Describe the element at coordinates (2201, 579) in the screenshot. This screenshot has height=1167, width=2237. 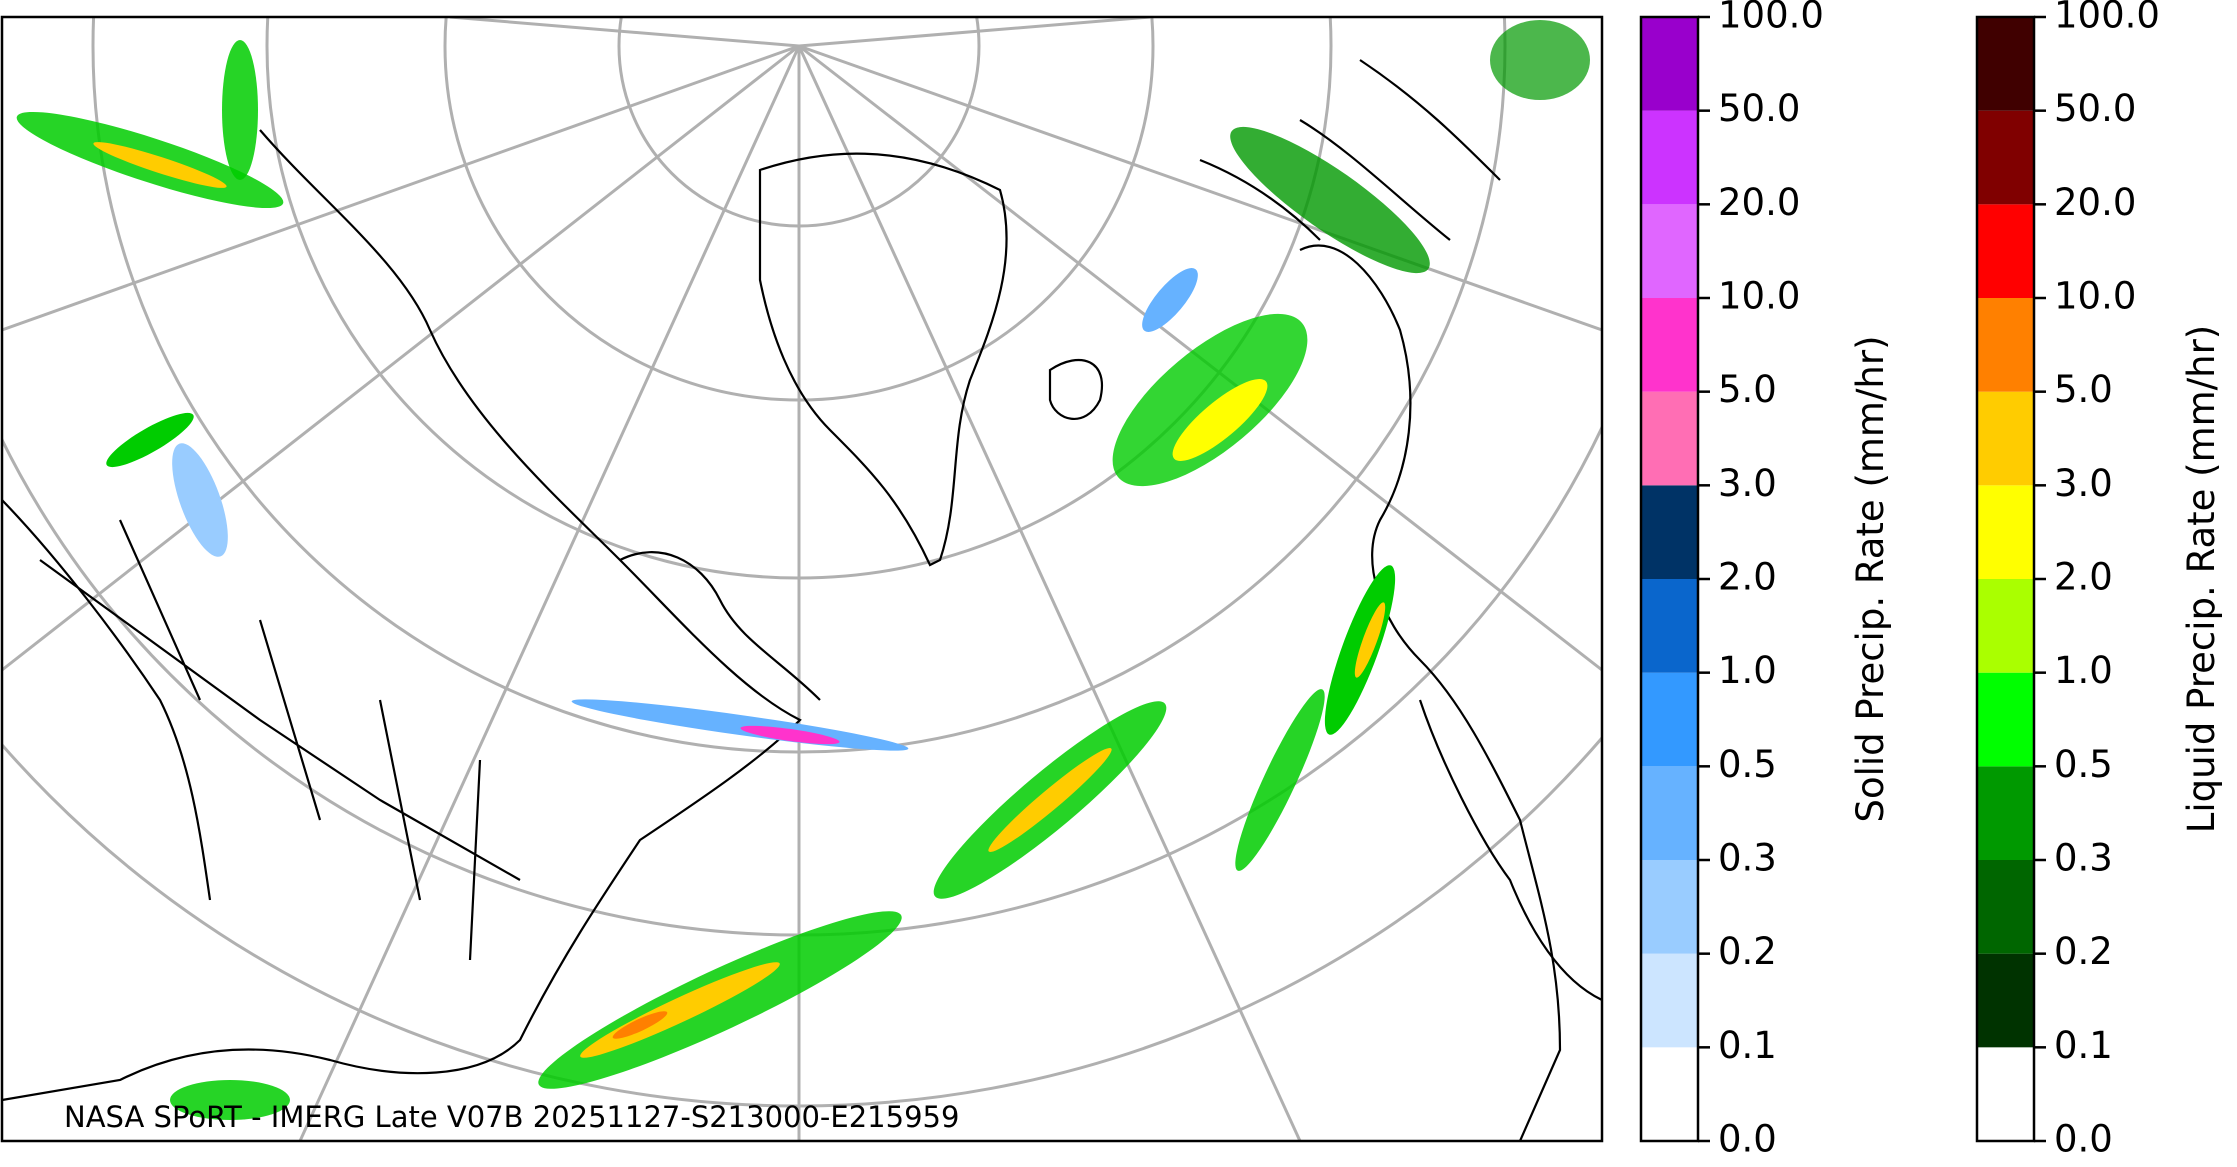
I see `colorbar-label: Liquid Precip. Rate (mm/hr)` at that location.